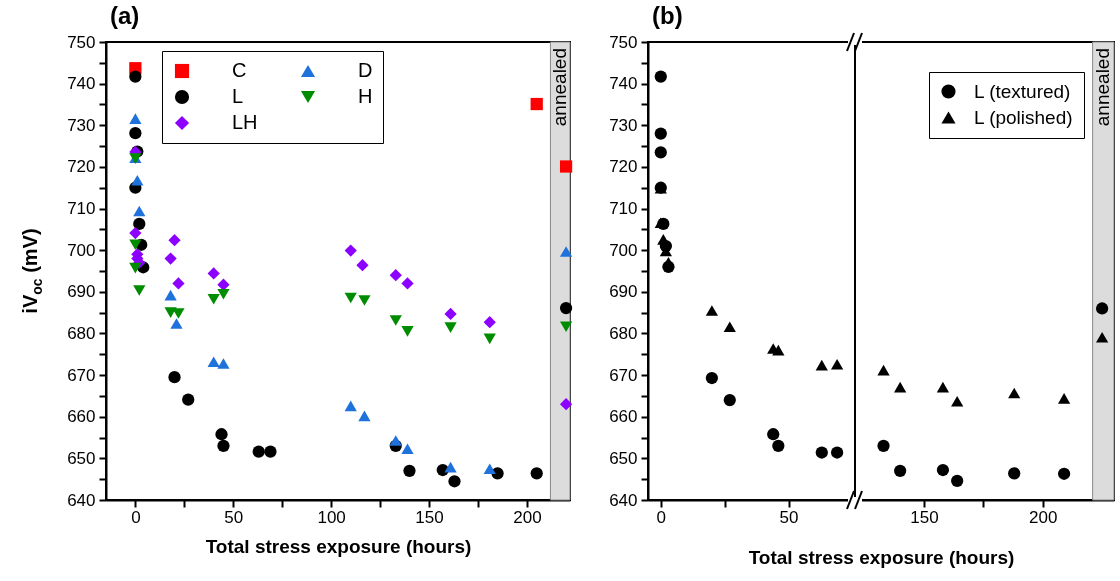  I want to click on chart-title: (a), so click(125, 15).